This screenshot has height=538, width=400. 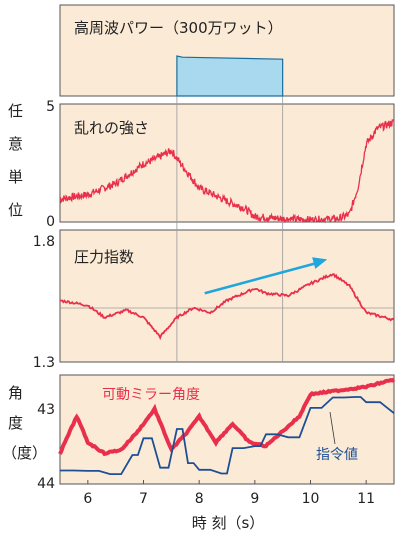 I want to click on turbulence-title: 乱れの強さ, so click(x=111, y=128).